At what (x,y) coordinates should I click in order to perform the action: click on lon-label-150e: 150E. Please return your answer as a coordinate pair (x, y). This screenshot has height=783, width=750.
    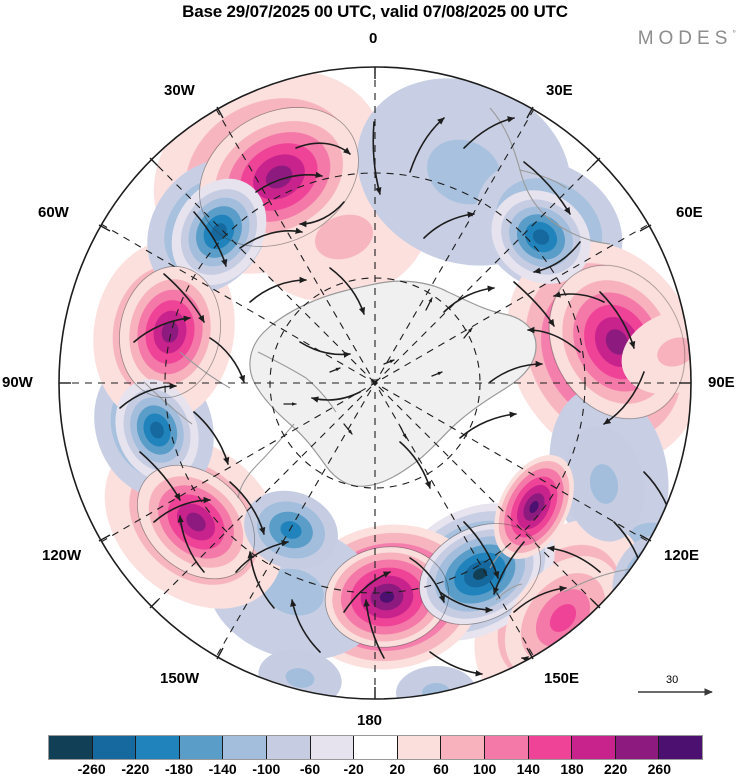
    Looking at the image, I should click on (562, 678).